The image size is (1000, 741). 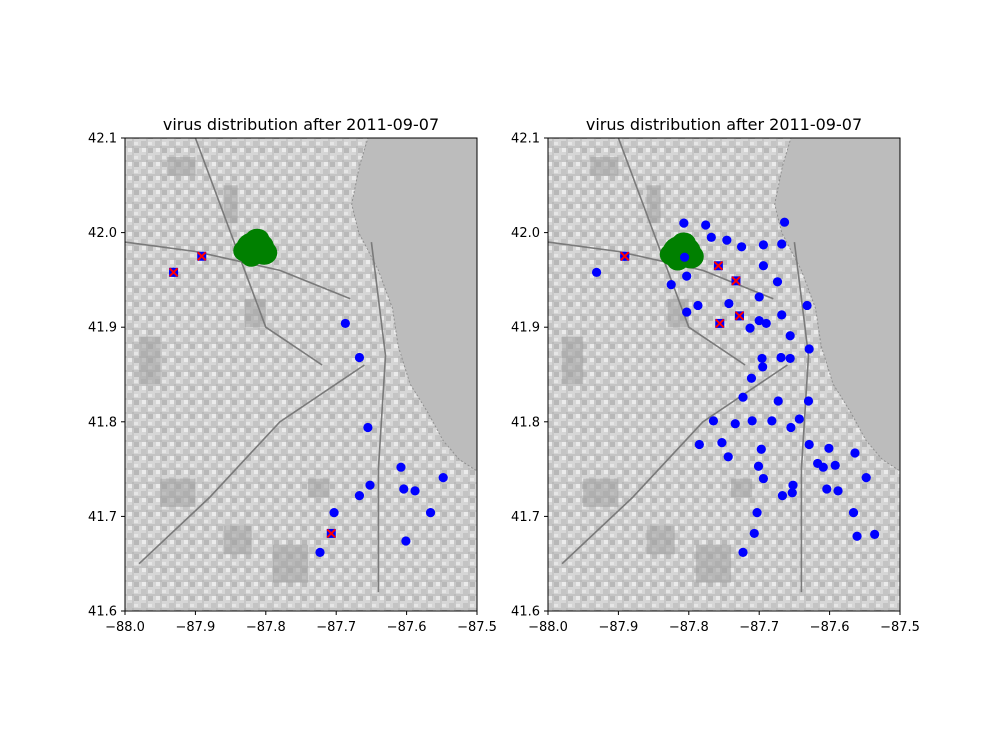 What do you see at coordinates (102, 422) in the screenshot?
I see `y-tick-label: 41.8` at bounding box center [102, 422].